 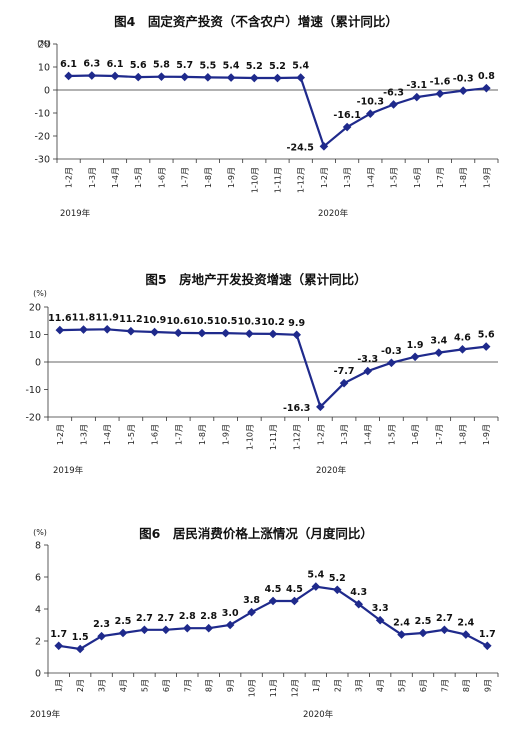 I want to click on data-label: 4.5, so click(x=273, y=589).